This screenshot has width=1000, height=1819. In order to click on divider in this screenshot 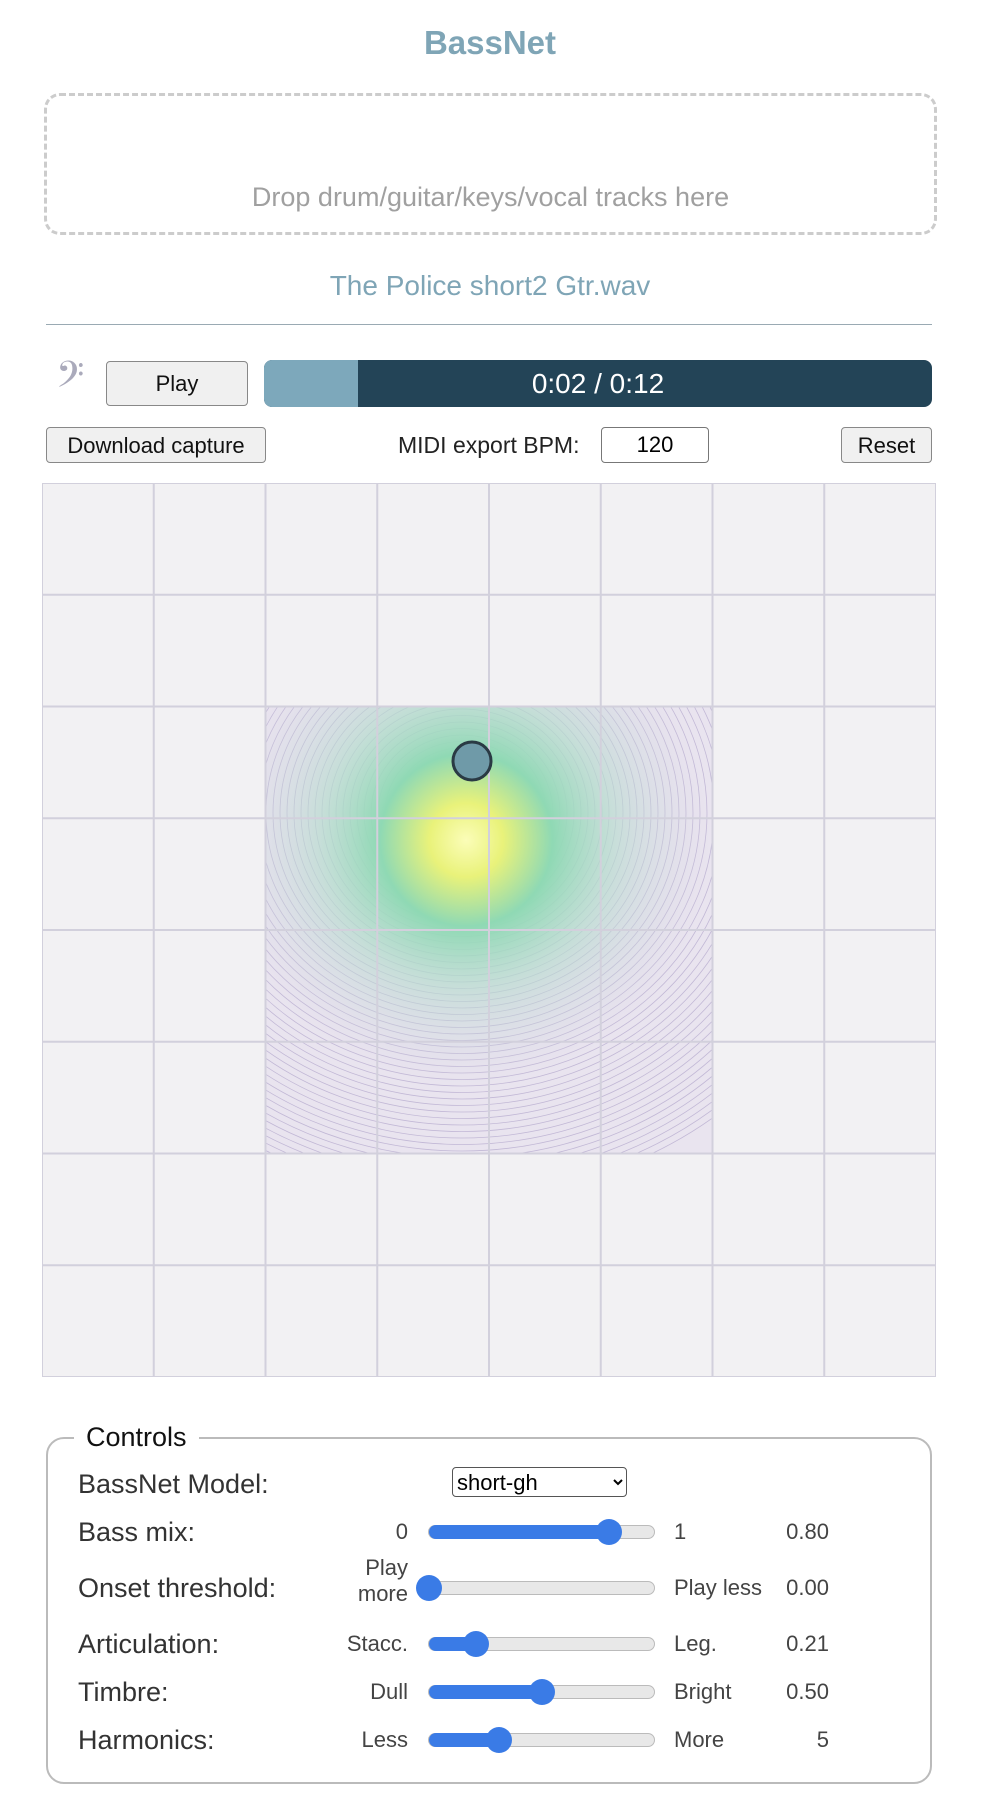, I will do `click(489, 324)`.